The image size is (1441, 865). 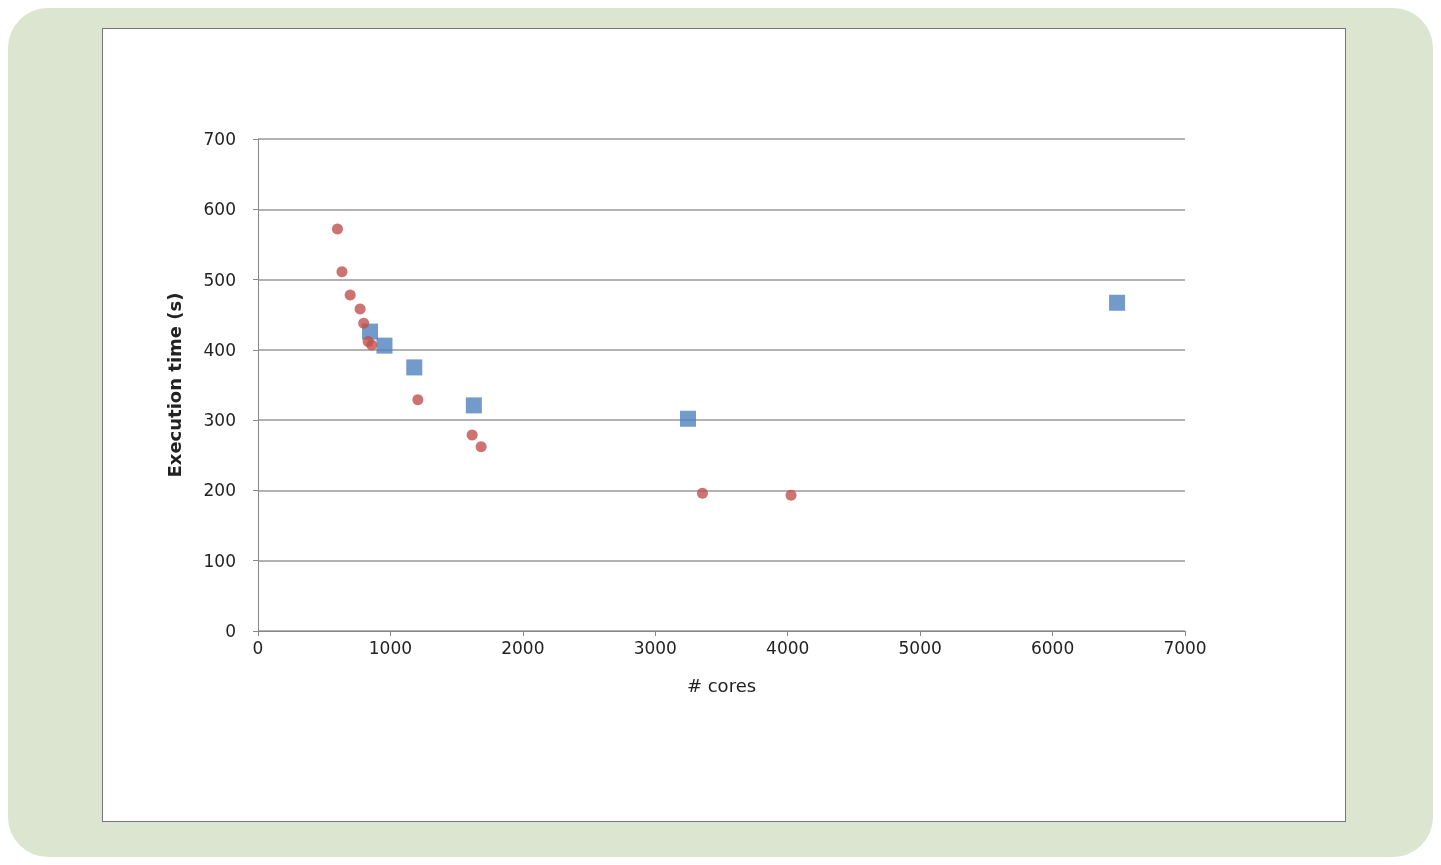 What do you see at coordinates (523, 647) in the screenshot?
I see `x-tick-label: 2000` at bounding box center [523, 647].